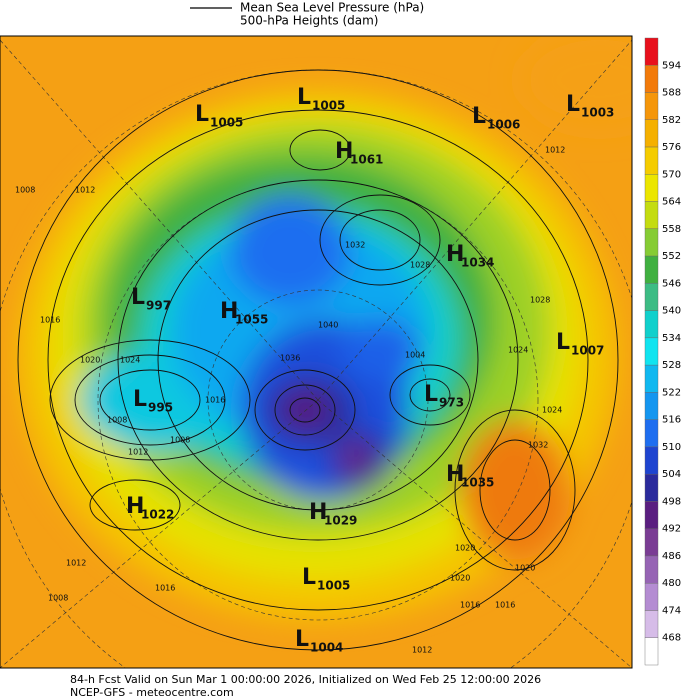 This screenshot has height=700, width=681. Describe the element at coordinates (671, 556) in the screenshot. I see `colorbar-label: 486` at that location.